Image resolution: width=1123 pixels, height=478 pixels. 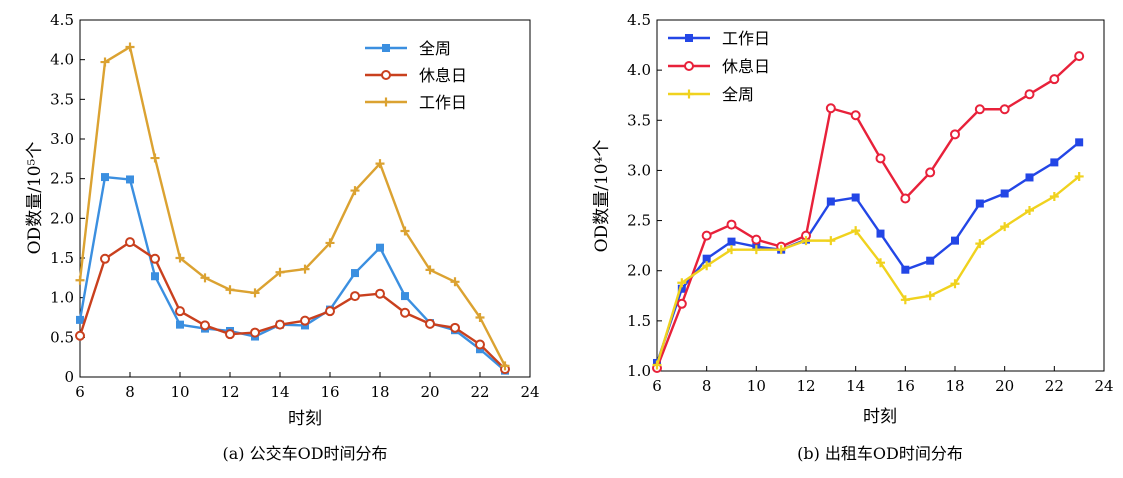 What do you see at coordinates (639, 271) in the screenshot?
I see `y-tick-label: 2.0` at bounding box center [639, 271].